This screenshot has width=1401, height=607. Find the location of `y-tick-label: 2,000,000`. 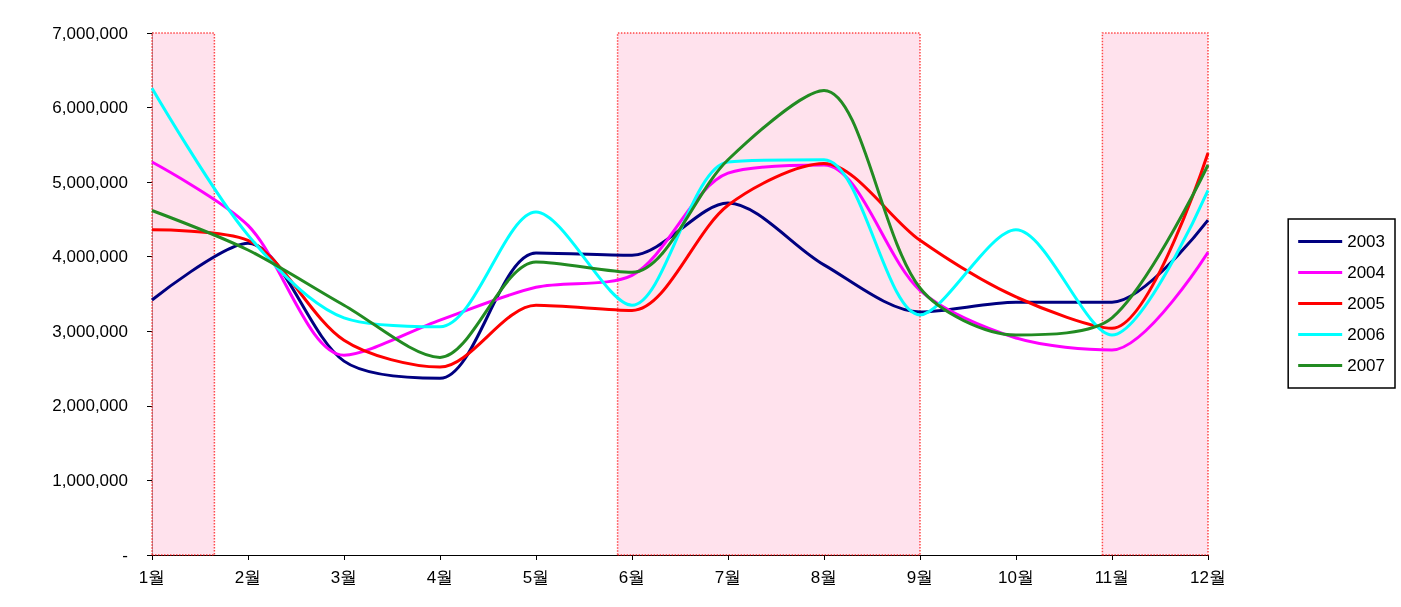

y-tick-label: 2,000,000 is located at coordinates (90, 406).